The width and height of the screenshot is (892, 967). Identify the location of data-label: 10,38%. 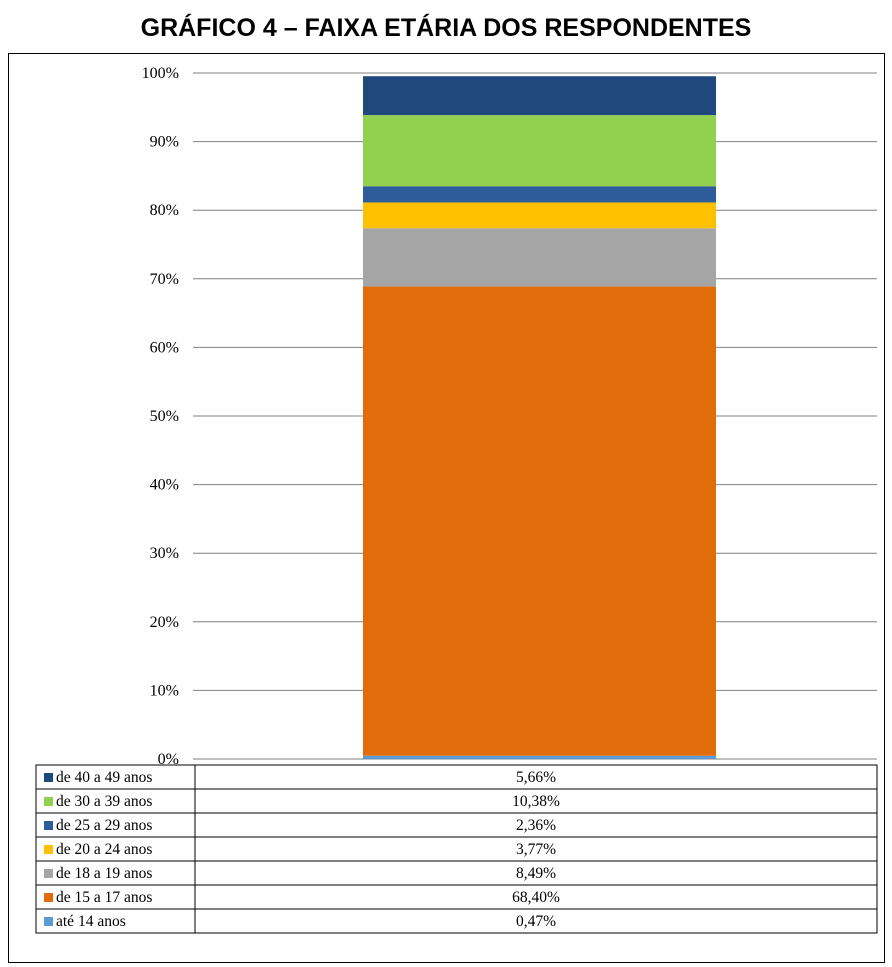
(536, 801).